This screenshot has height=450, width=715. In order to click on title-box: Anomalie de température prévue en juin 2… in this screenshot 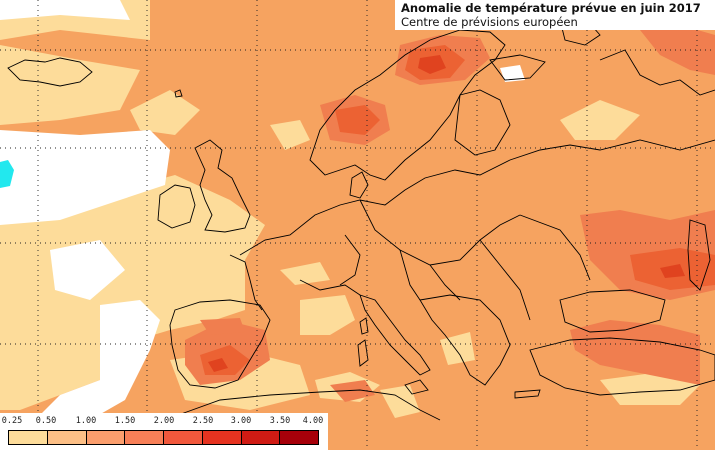, I will do `click(555, 15)`.